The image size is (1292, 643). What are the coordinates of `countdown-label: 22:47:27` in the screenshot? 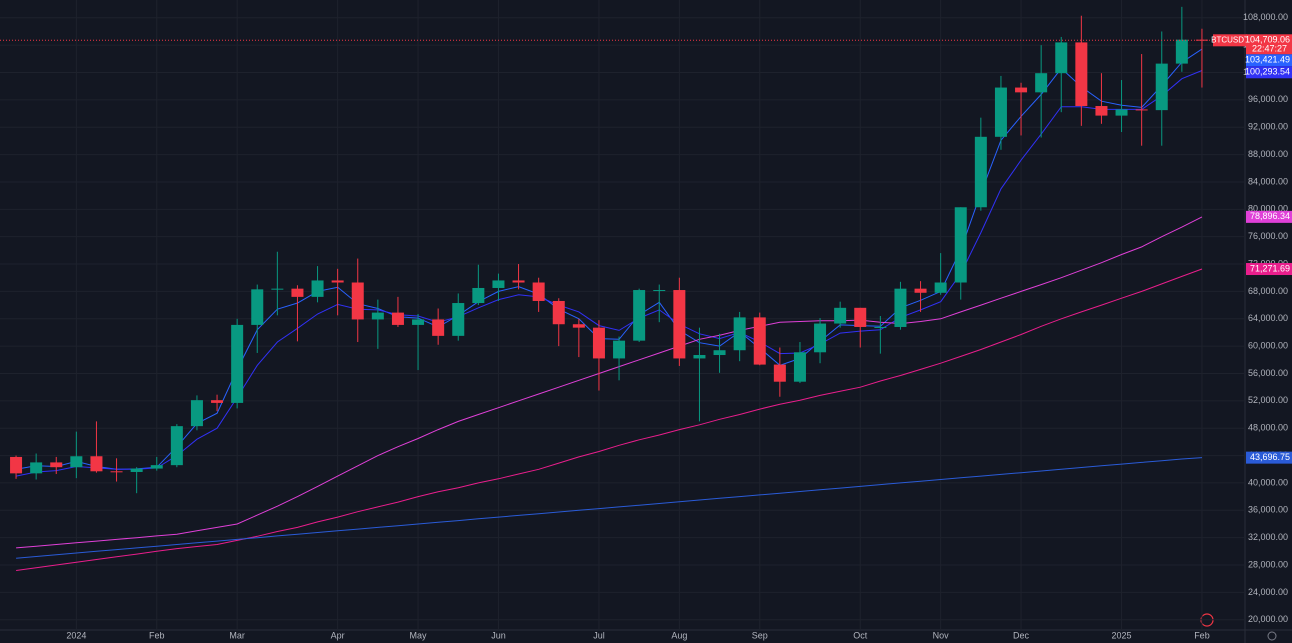 It's located at (1269, 49).